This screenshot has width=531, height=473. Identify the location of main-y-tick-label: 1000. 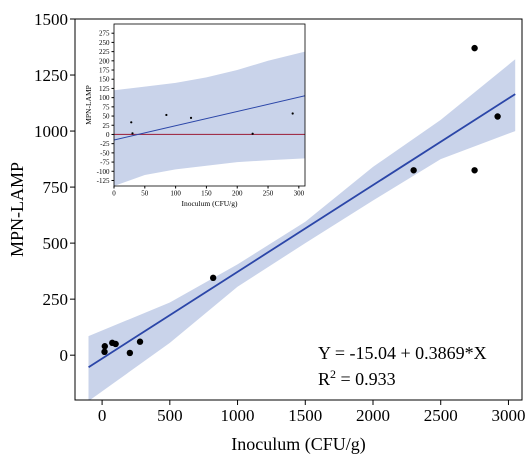
(51, 131).